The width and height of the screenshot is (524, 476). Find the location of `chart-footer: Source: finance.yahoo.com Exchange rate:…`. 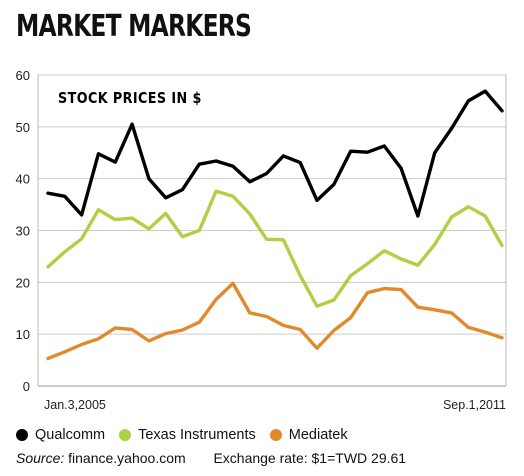

chart-footer: Source: finance.yahoo.com Exchange rate:… is located at coordinates (211, 458).